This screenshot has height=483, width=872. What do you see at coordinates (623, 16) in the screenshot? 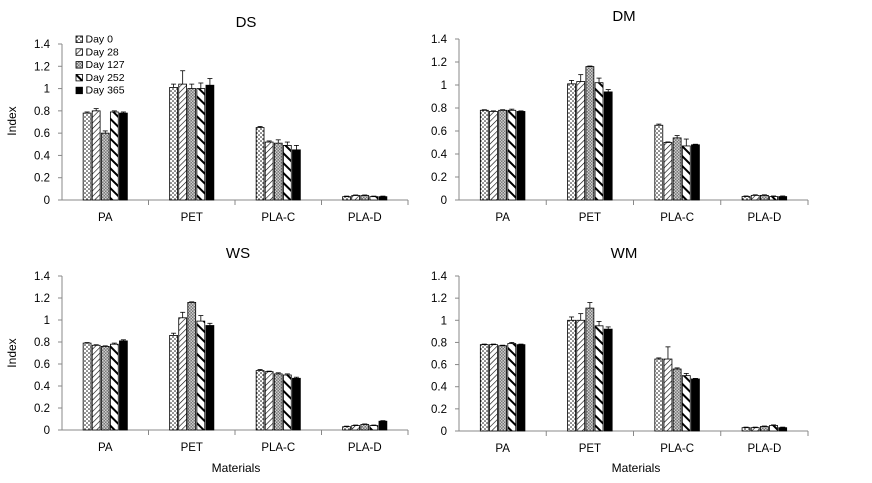
I see `chart-title: DM` at bounding box center [623, 16].